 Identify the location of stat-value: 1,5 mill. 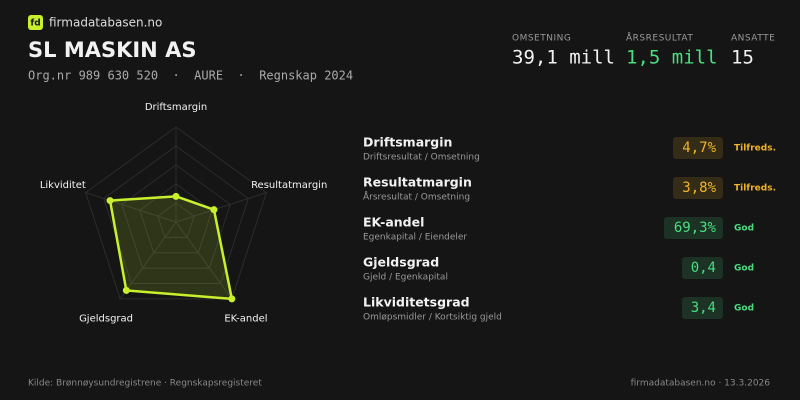
(672, 58).